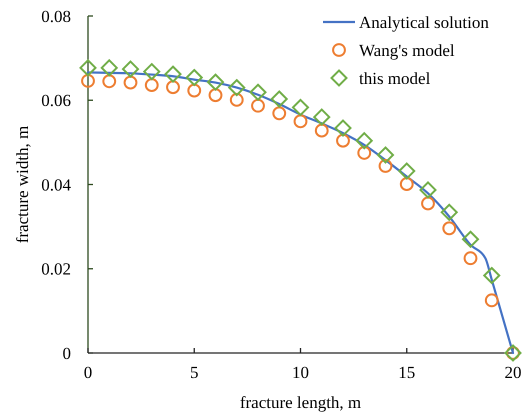 The image size is (526, 420). Describe the element at coordinates (66, 353) in the screenshot. I see `y-tick-label: 0` at that location.